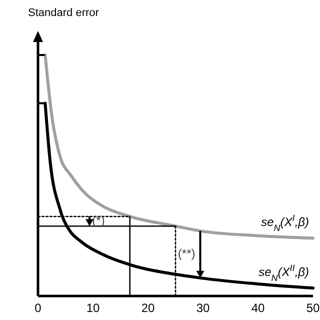  I want to click on annotation: (**), so click(187, 253).